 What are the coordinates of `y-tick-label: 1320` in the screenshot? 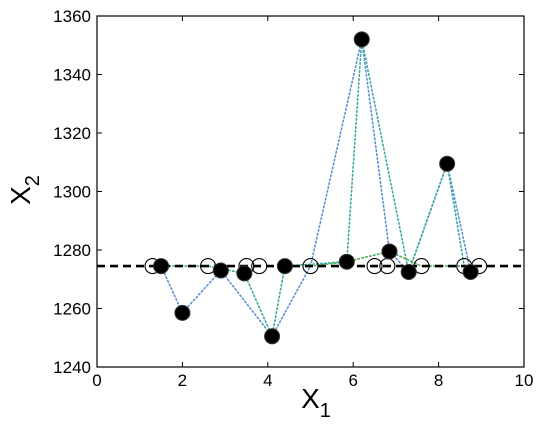 It's located at (72, 133).